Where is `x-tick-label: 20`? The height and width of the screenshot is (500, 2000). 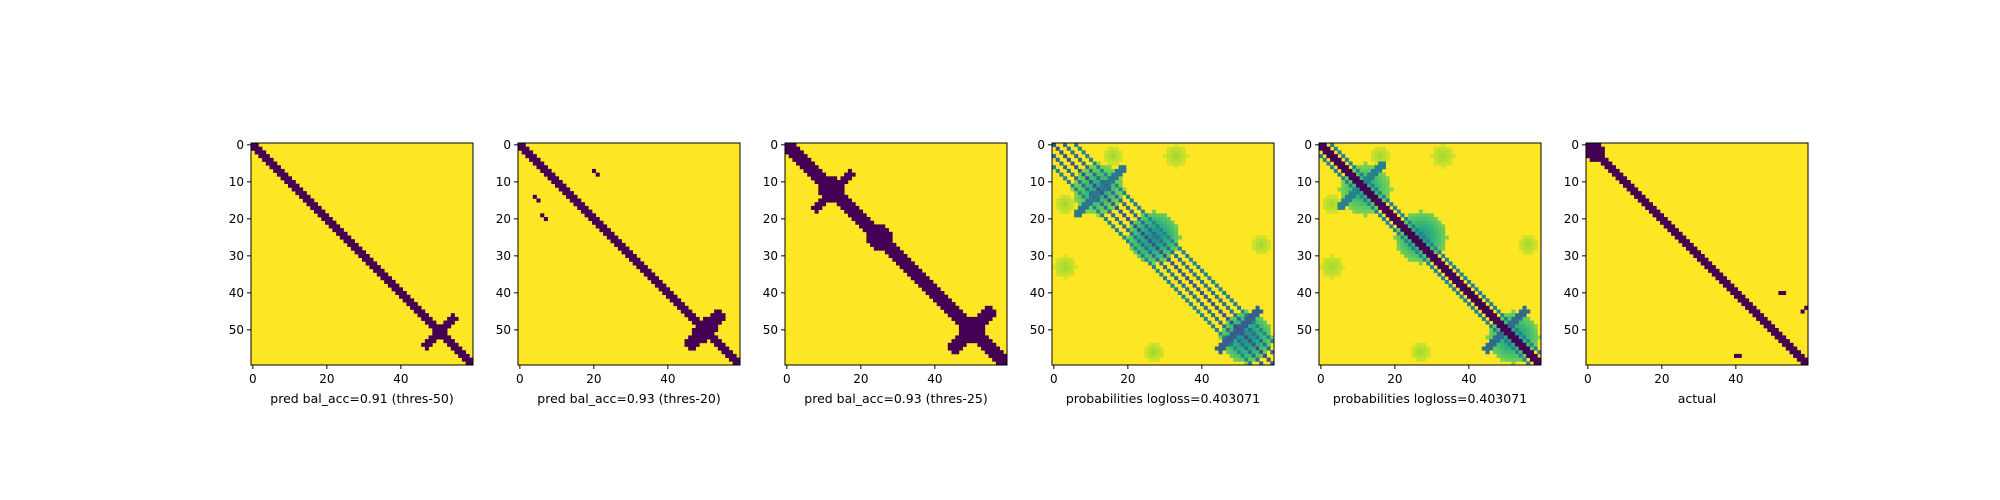 x-tick-label: 20 is located at coordinates (1127, 379).